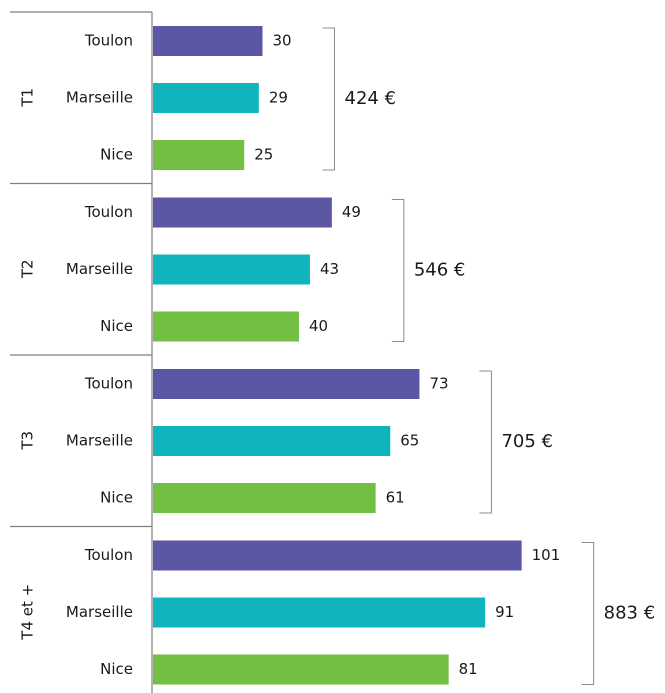 The image size is (665, 693). I want to click on group-label: T1, so click(28, 98).